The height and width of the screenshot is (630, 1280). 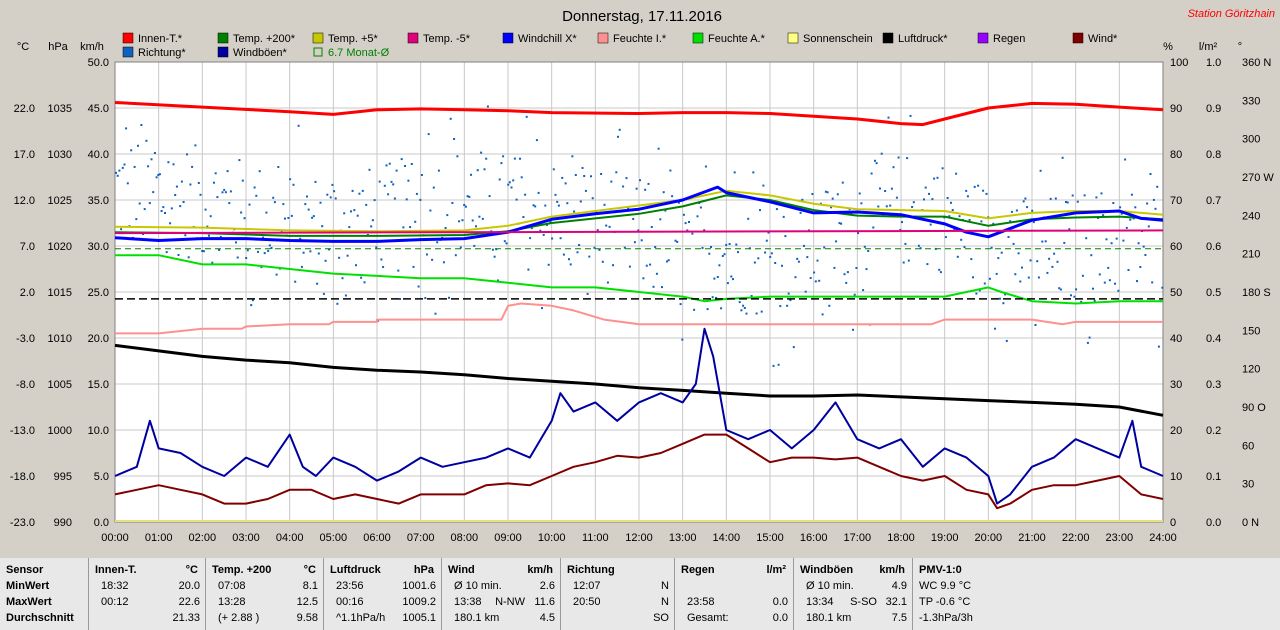 I want to click on series-line, so click(x=639, y=114).